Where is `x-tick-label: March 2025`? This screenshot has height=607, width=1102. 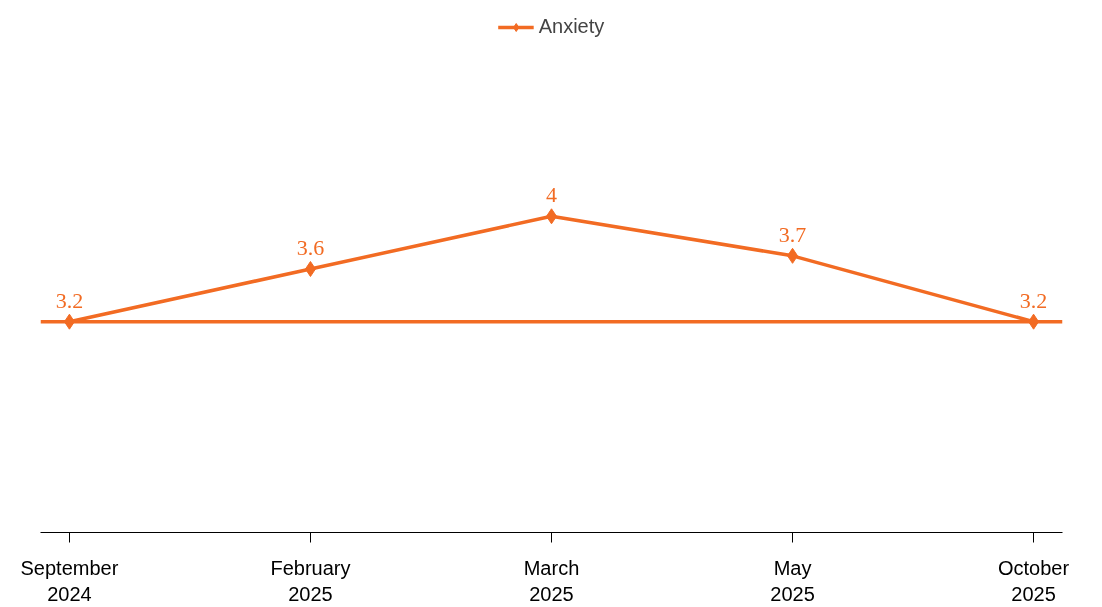 x-tick-label: March 2025 is located at coordinates (551, 580).